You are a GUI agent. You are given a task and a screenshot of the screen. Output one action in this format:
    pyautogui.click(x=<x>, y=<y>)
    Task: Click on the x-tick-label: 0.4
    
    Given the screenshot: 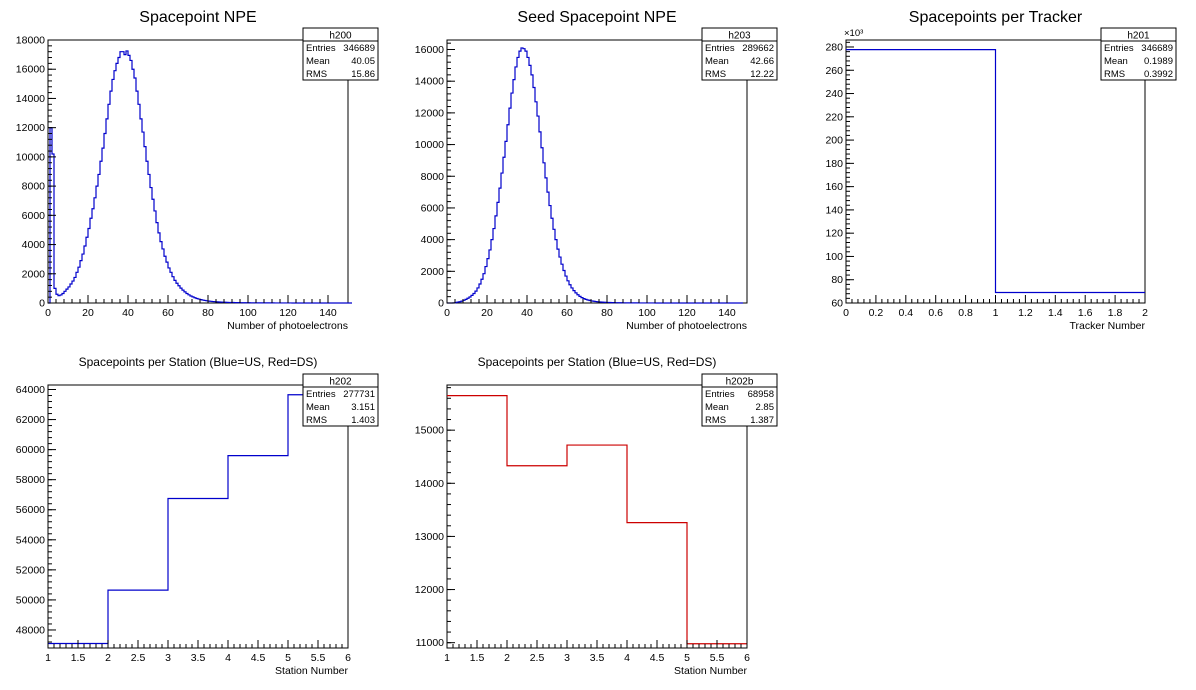 What is the action you would take?
    pyautogui.click(x=905, y=313)
    